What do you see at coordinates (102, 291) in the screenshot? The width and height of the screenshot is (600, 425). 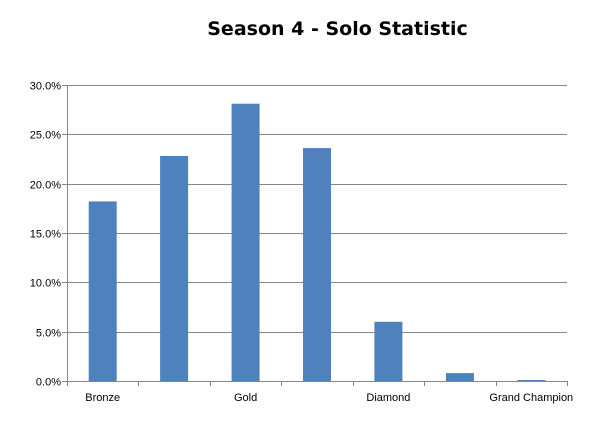 I see `bar-bronze` at bounding box center [102, 291].